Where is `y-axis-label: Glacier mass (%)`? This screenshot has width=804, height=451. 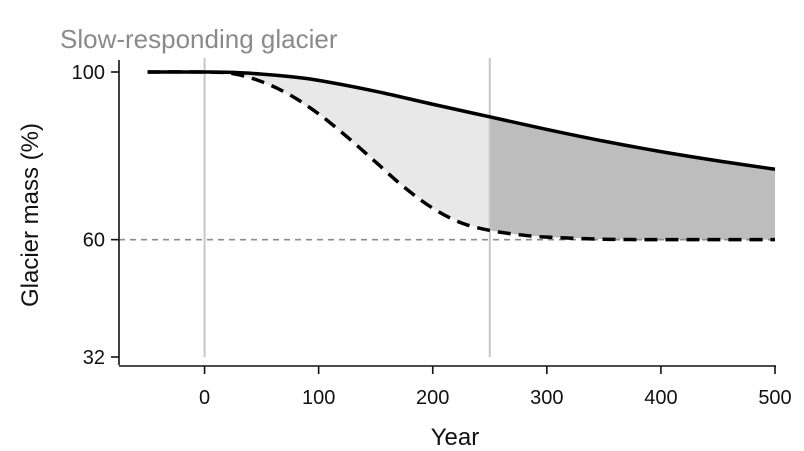 y-axis-label: Glacier mass (%) is located at coordinates (30, 215).